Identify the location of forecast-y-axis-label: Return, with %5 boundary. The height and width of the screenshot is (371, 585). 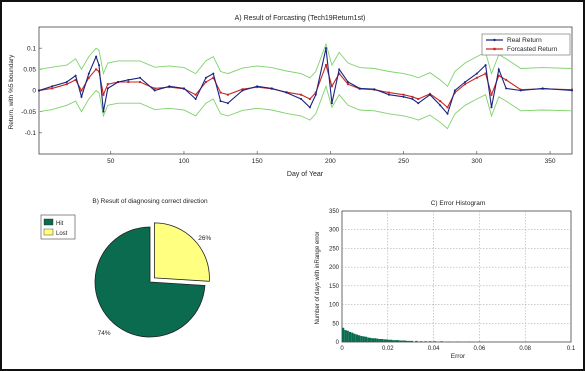
(11, 92).